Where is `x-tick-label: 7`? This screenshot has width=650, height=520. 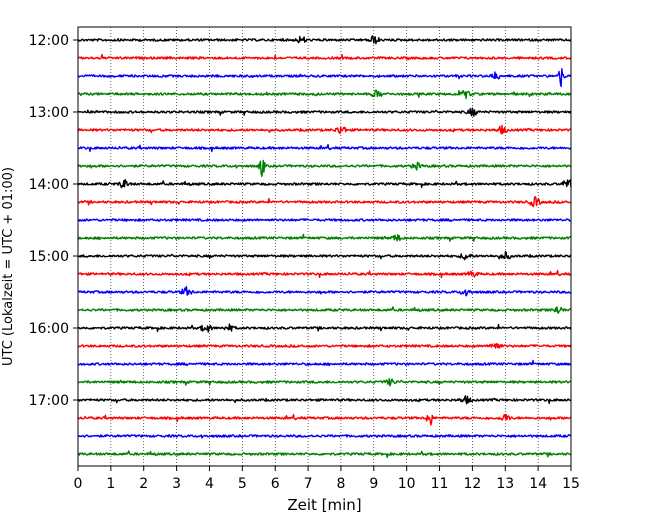 x-tick-label: 7 is located at coordinates (308, 484).